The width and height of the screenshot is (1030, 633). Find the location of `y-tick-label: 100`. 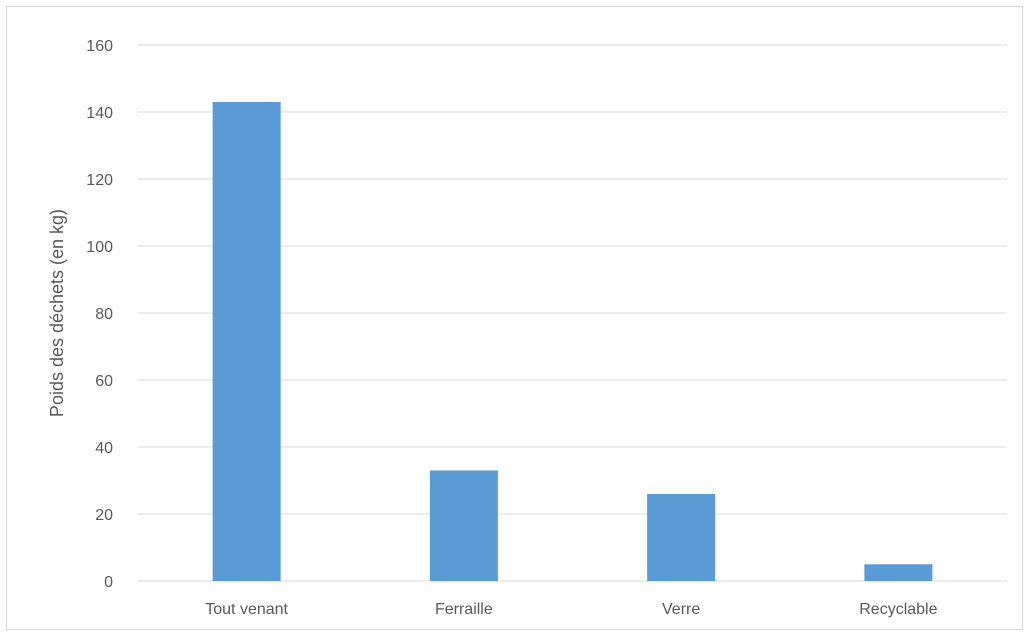

y-tick-label: 100 is located at coordinates (99, 247).